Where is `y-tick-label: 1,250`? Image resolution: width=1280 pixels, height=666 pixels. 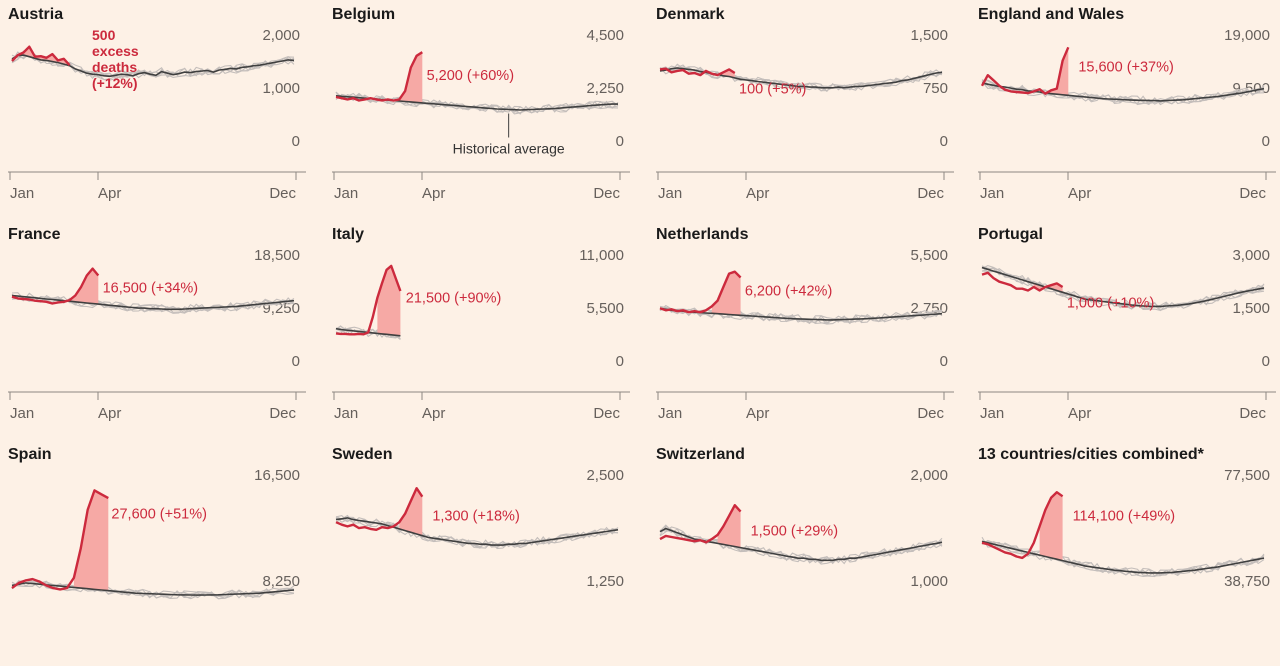 y-tick-label: 1,250 is located at coordinates (605, 581).